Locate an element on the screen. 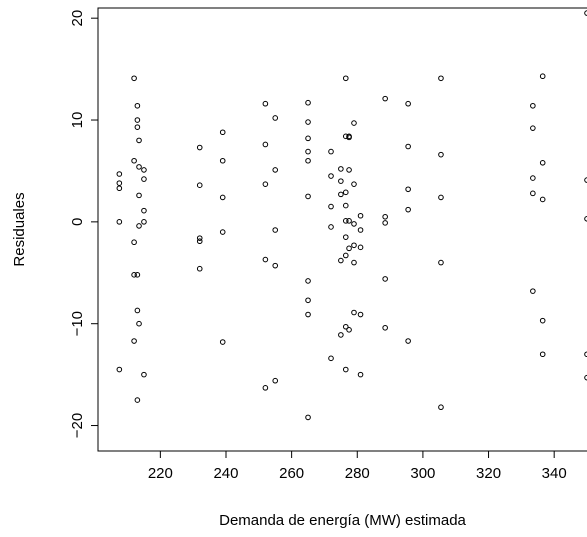 The height and width of the screenshot is (537, 587). x-tick-label: 220 is located at coordinates (160, 473).